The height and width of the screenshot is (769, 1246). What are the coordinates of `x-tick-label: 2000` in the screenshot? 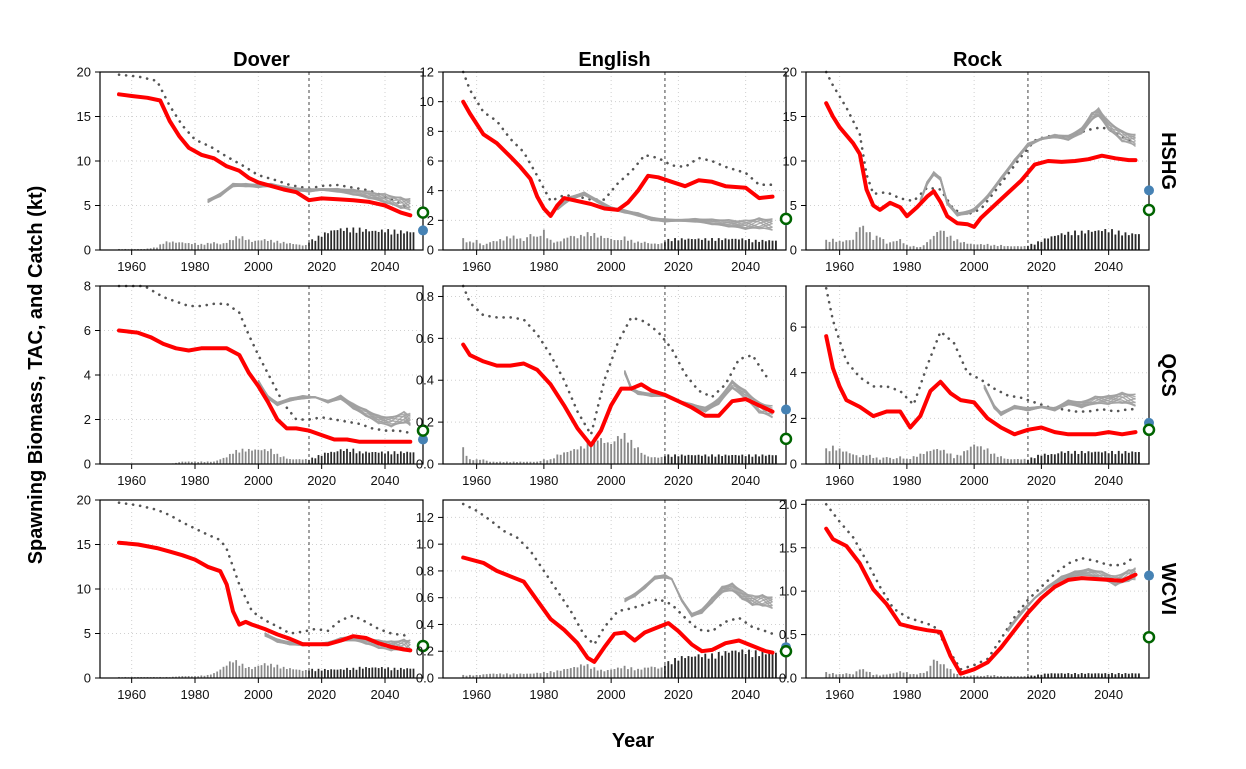 It's located at (611, 694).